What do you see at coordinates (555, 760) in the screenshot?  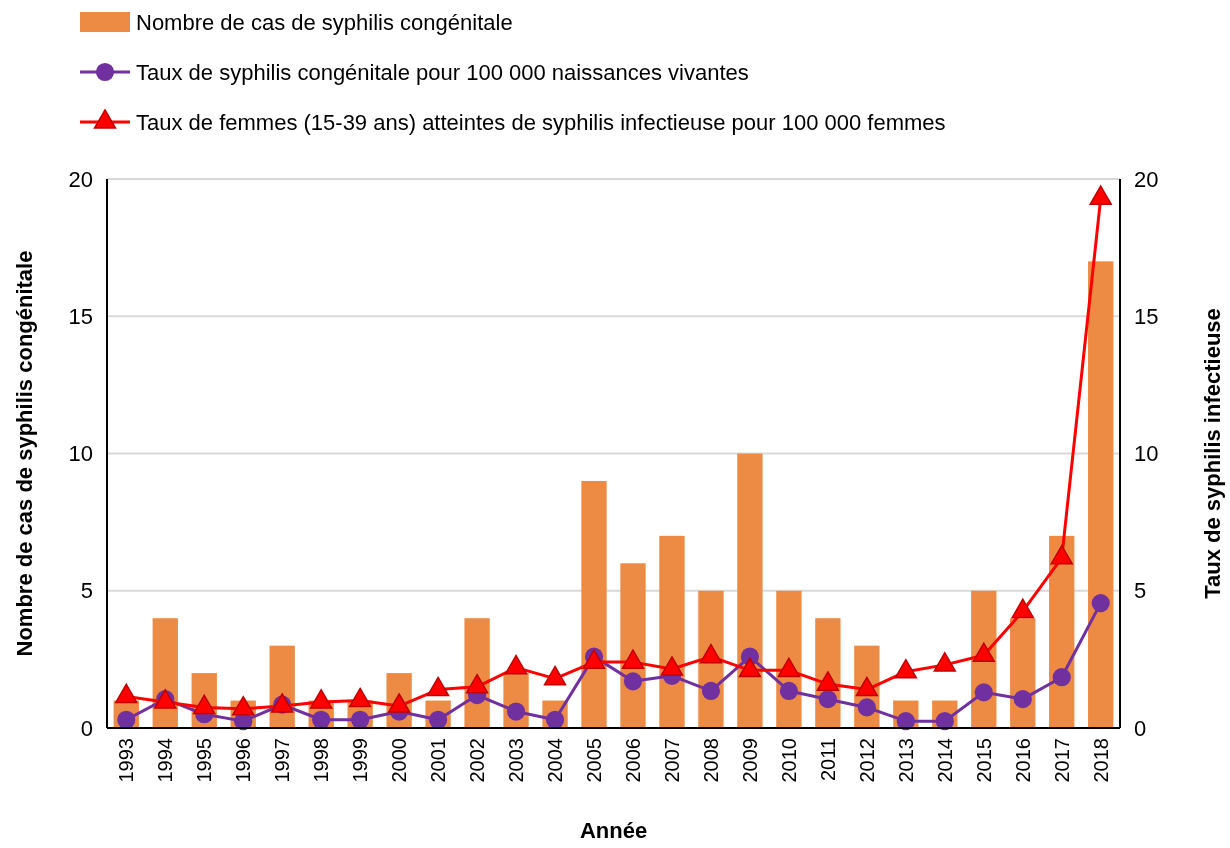 I see `x-tick-label: 2004` at bounding box center [555, 760].